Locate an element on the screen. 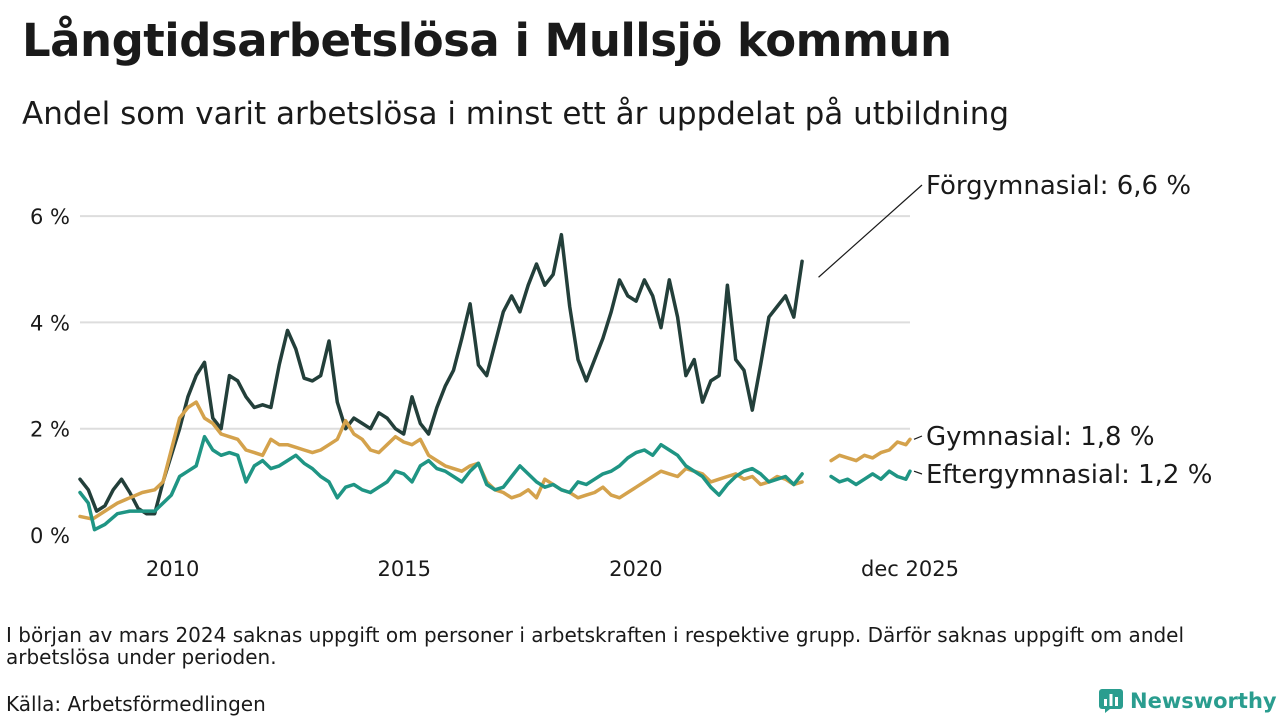 This screenshot has width=1280, height=720. x-tick-label: 2020 is located at coordinates (635, 569).